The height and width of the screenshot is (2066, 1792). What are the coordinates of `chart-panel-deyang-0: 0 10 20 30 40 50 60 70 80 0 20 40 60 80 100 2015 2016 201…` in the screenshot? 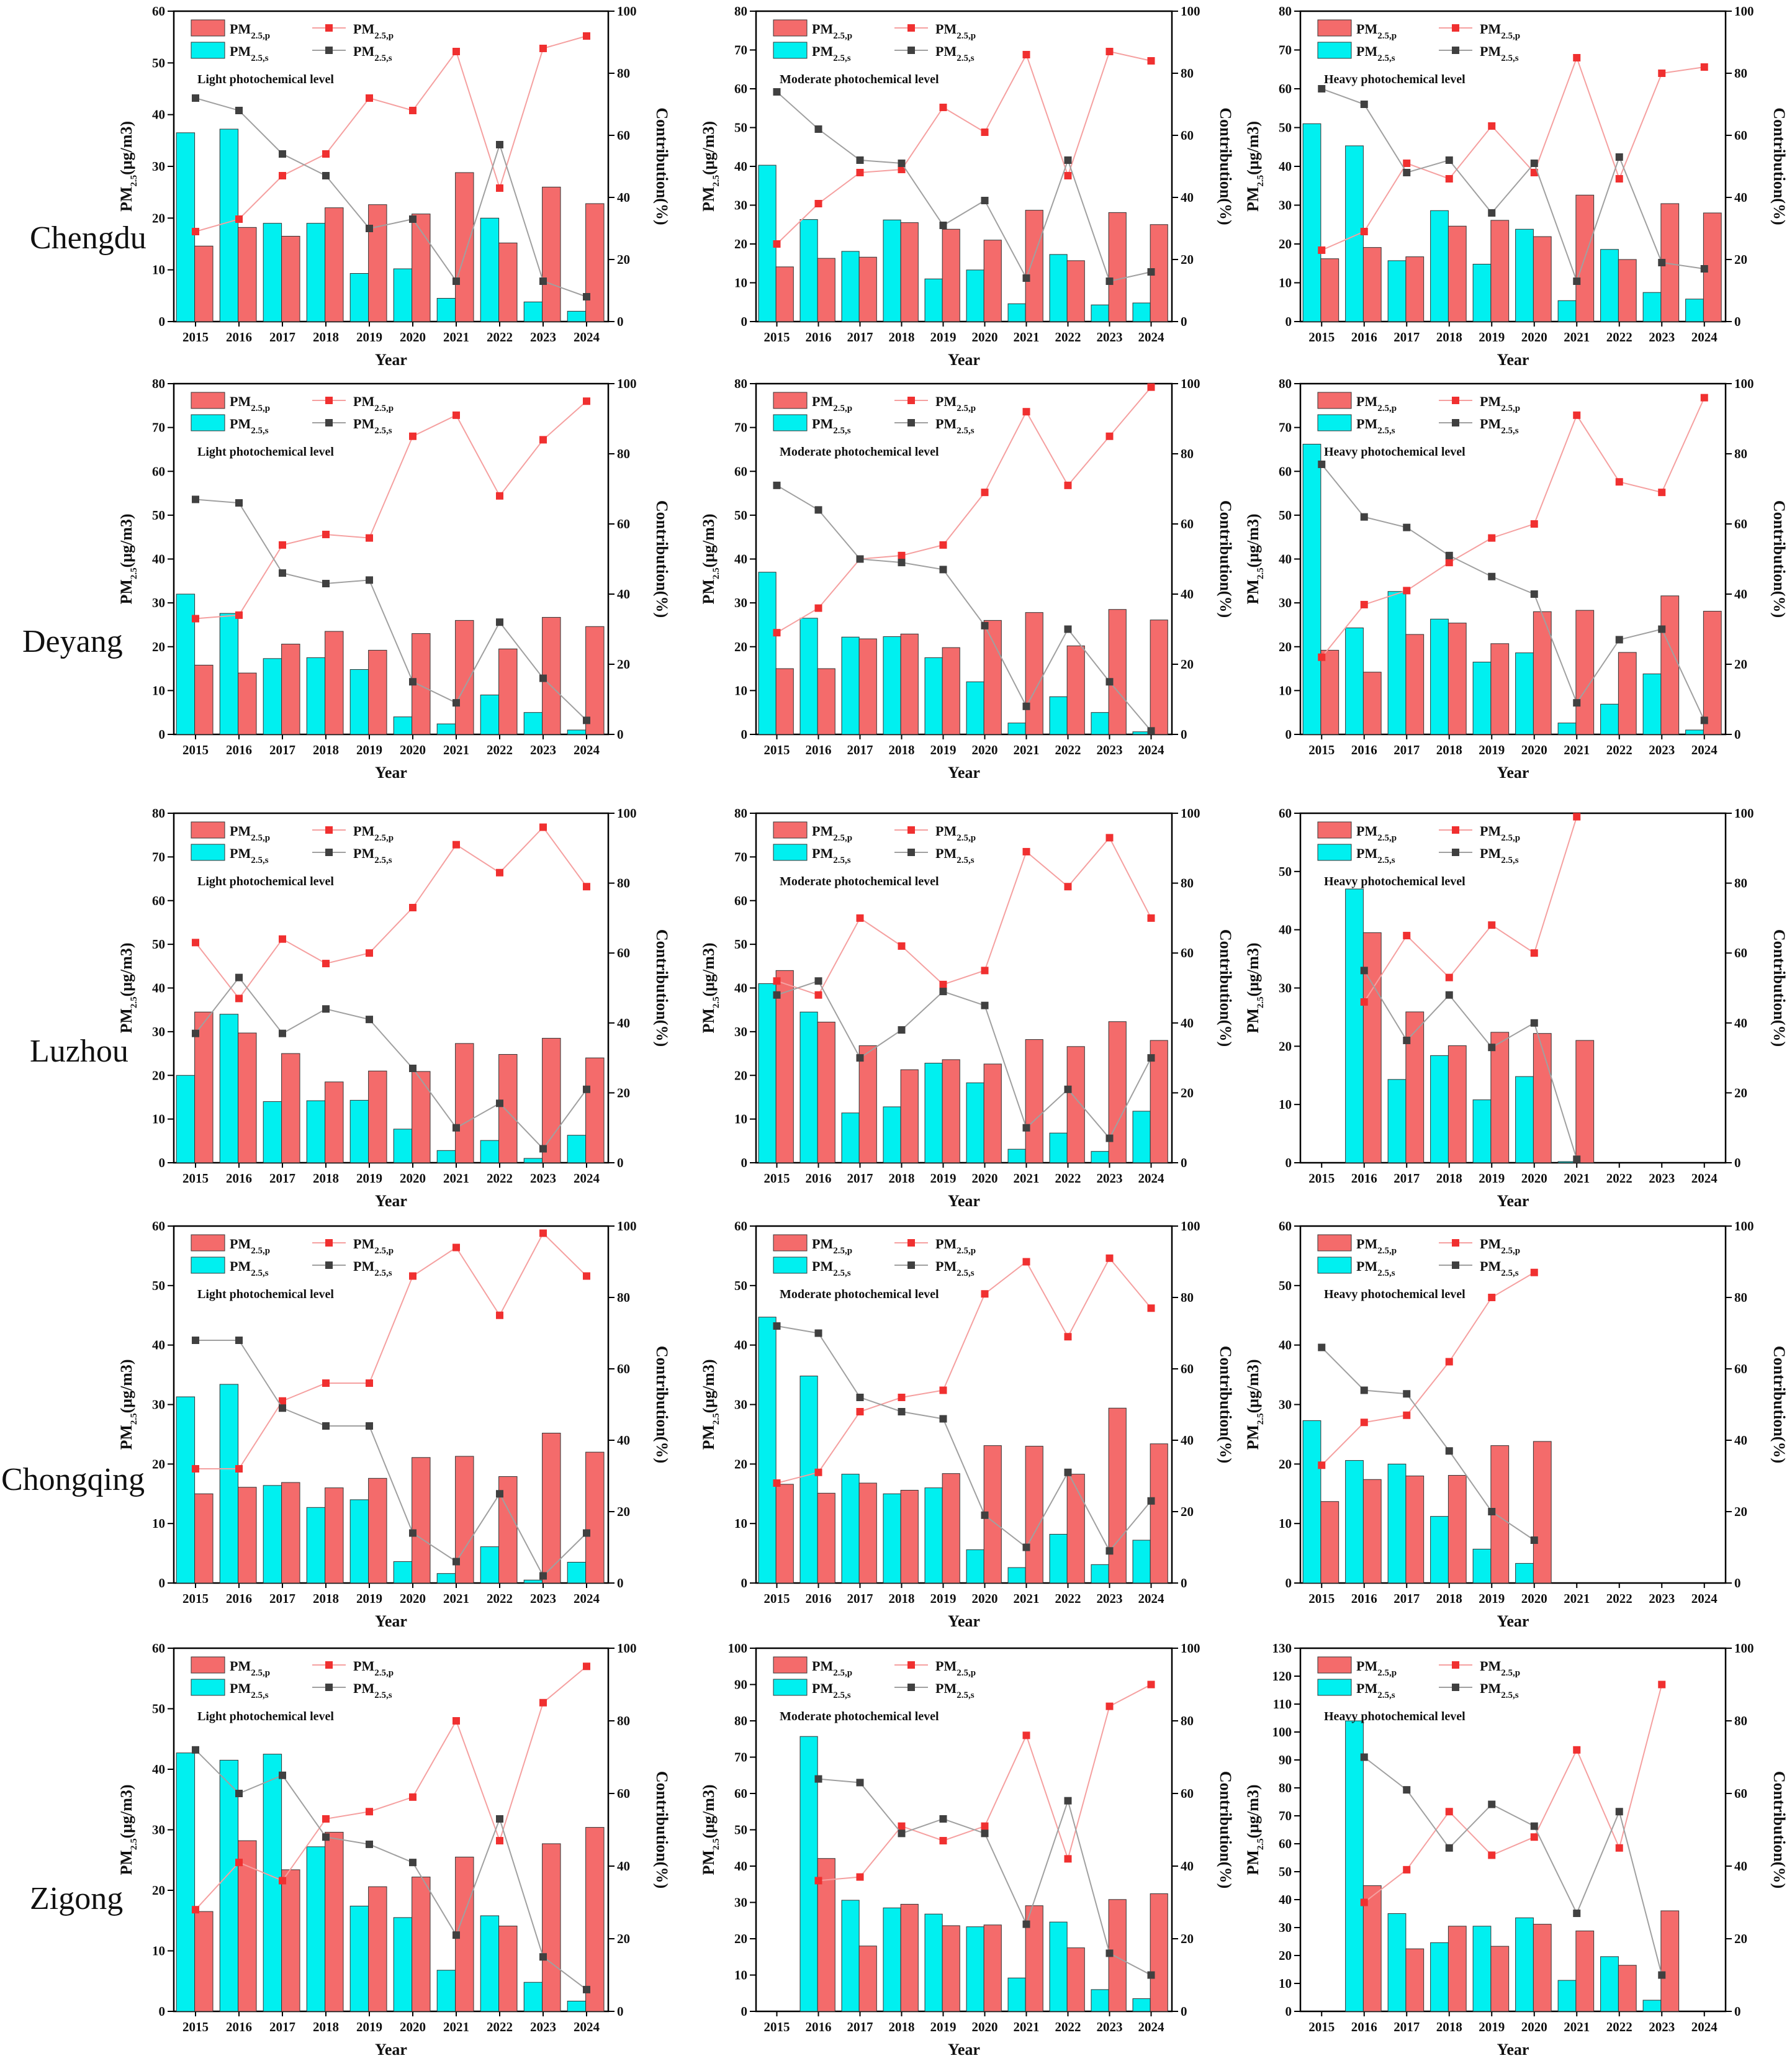 It's located at (394, 579).